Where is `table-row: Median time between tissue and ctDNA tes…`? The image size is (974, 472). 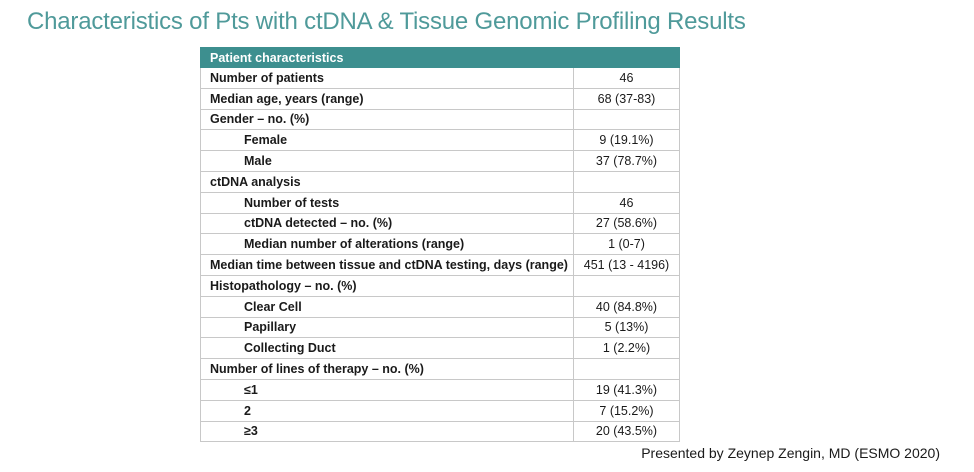
table-row: Median time between tissue and ctDNA tes… is located at coordinates (440, 265).